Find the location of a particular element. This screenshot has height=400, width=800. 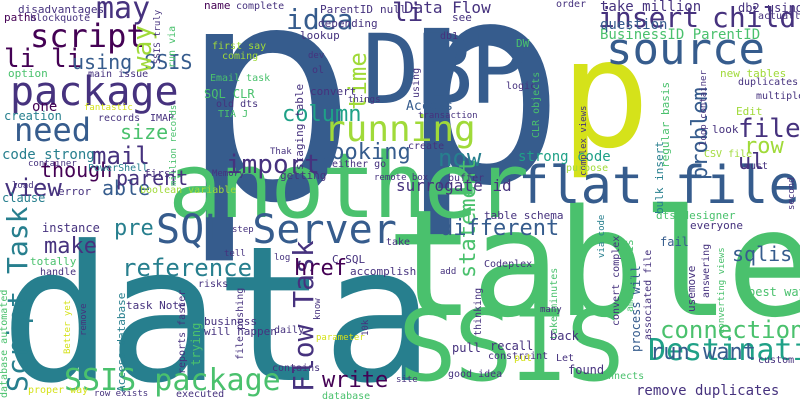

word: back is located at coordinates (564, 336).